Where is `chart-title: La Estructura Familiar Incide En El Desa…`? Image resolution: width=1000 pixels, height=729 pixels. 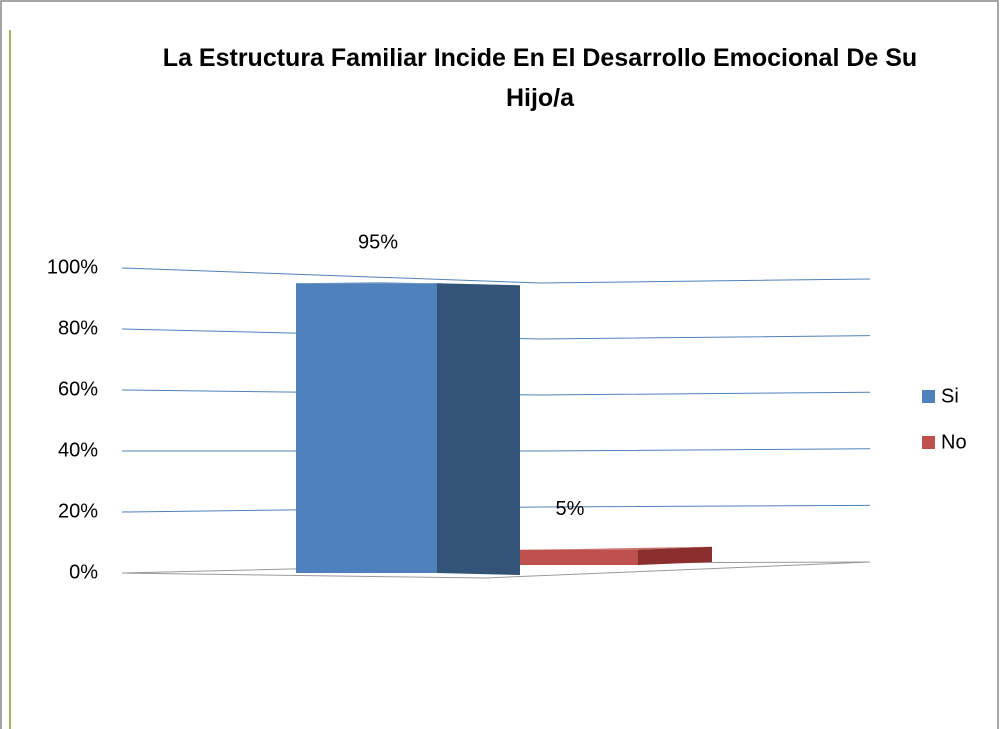
chart-title: La Estructura Familiar Incide En El Desa… is located at coordinates (540, 78).